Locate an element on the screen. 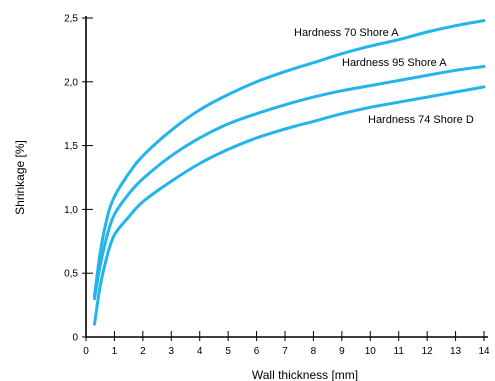 The image size is (495, 381). y-tick-label: 1,5 is located at coordinates (71, 146).